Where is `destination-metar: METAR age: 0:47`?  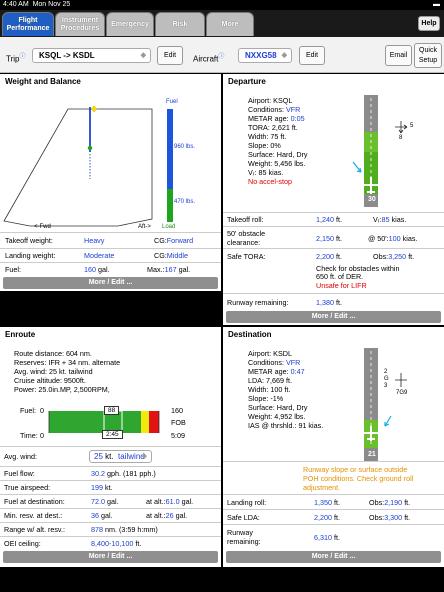 destination-metar: METAR age: 0:47 is located at coordinates (276, 371).